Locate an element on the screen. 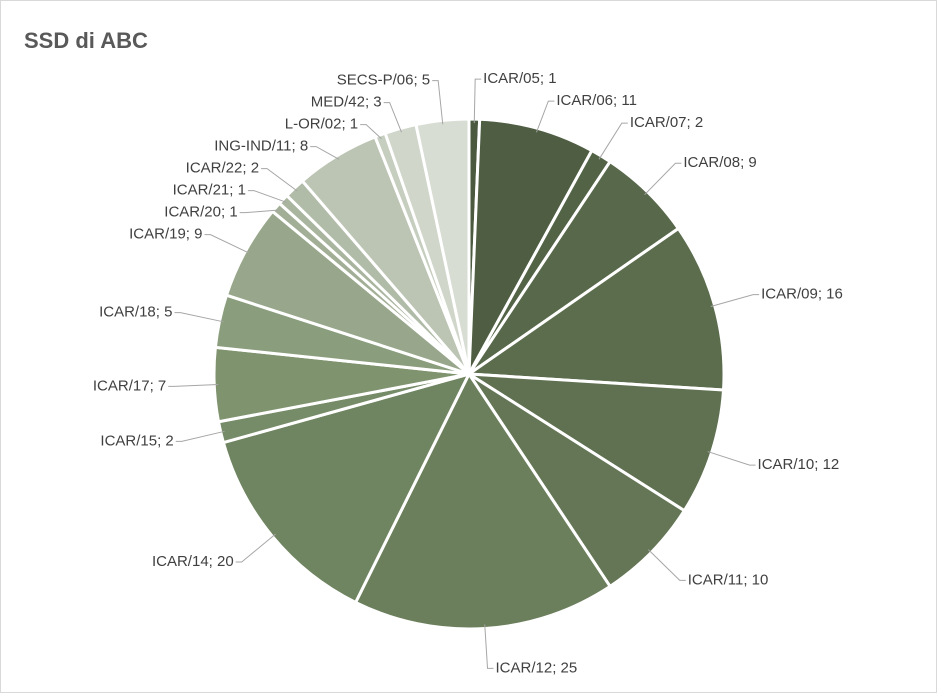  data-label: ICAR/08; 9 is located at coordinates (719, 162).